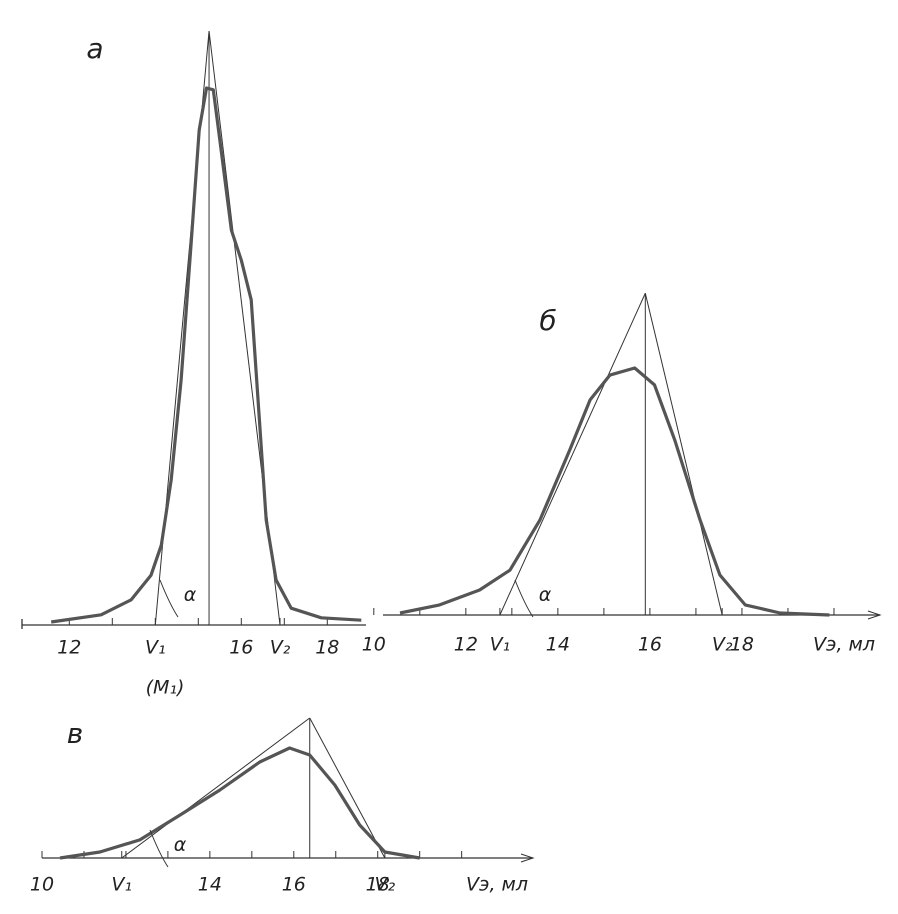  I want to click on annotation: (M₁), so click(165, 688).